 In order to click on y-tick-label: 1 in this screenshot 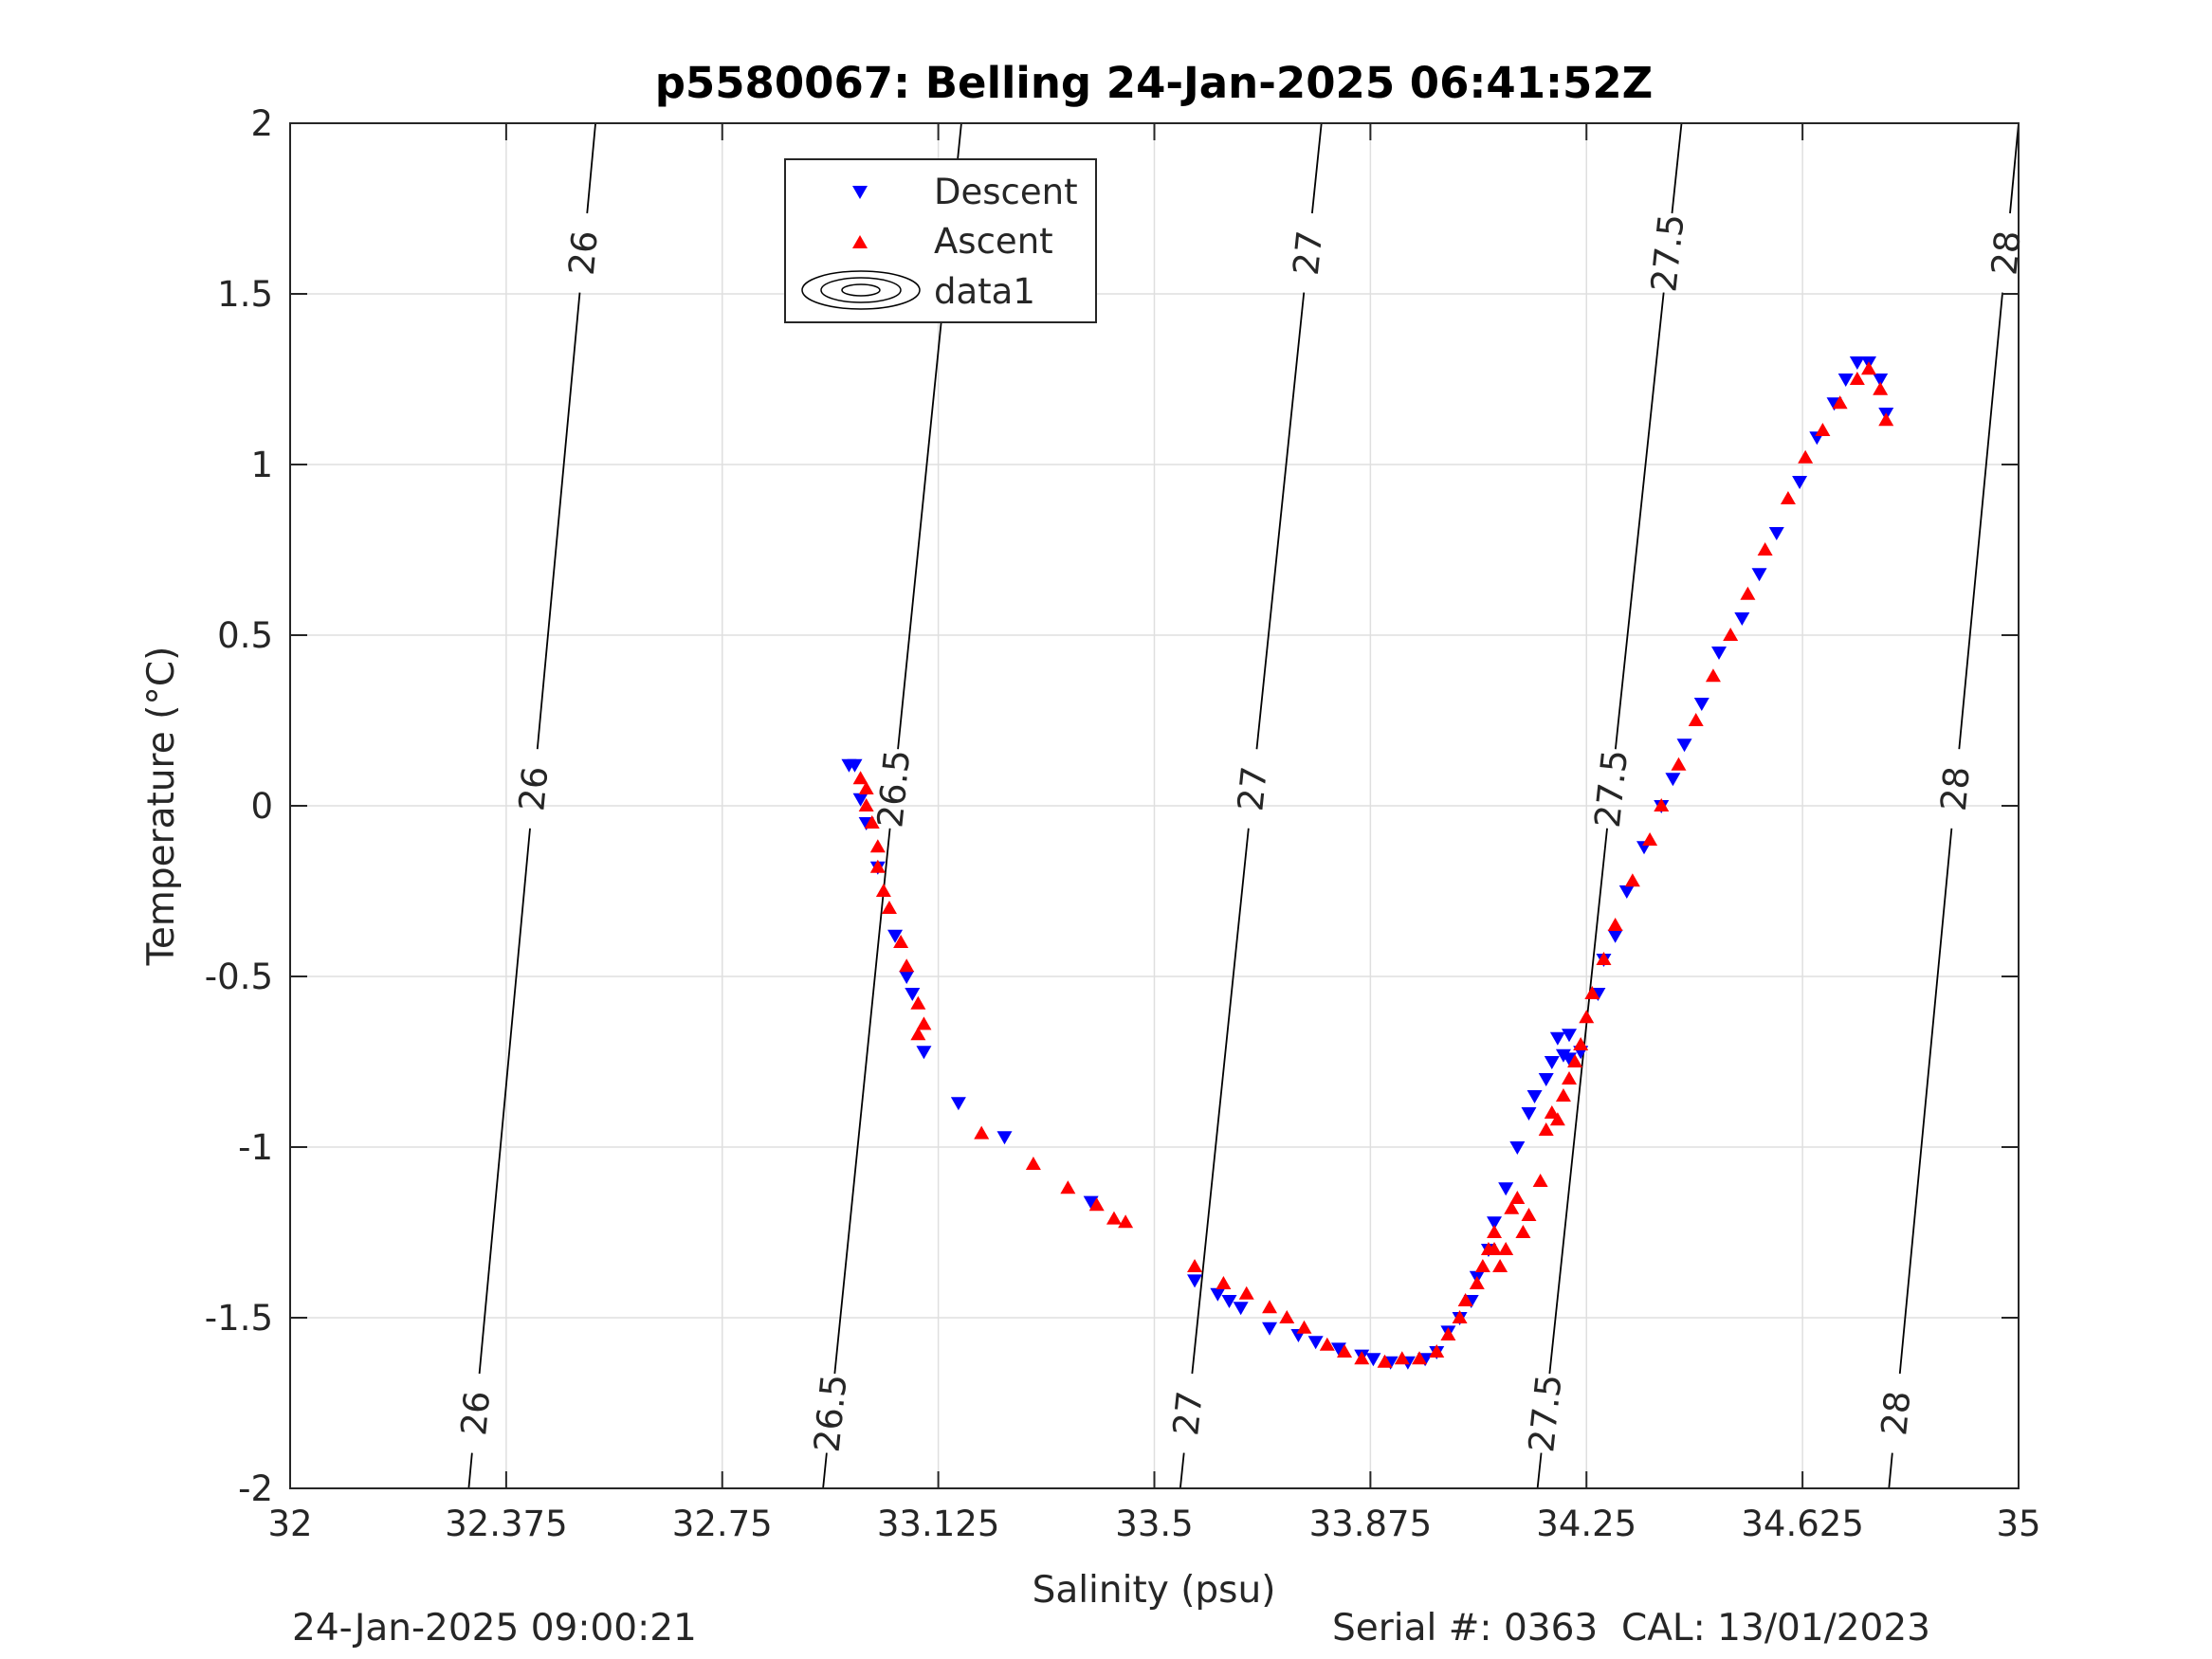, I will do `click(261, 465)`.